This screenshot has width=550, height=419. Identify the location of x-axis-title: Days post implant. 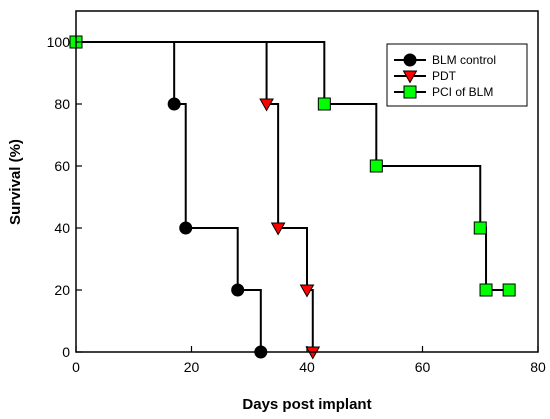
(306, 404).